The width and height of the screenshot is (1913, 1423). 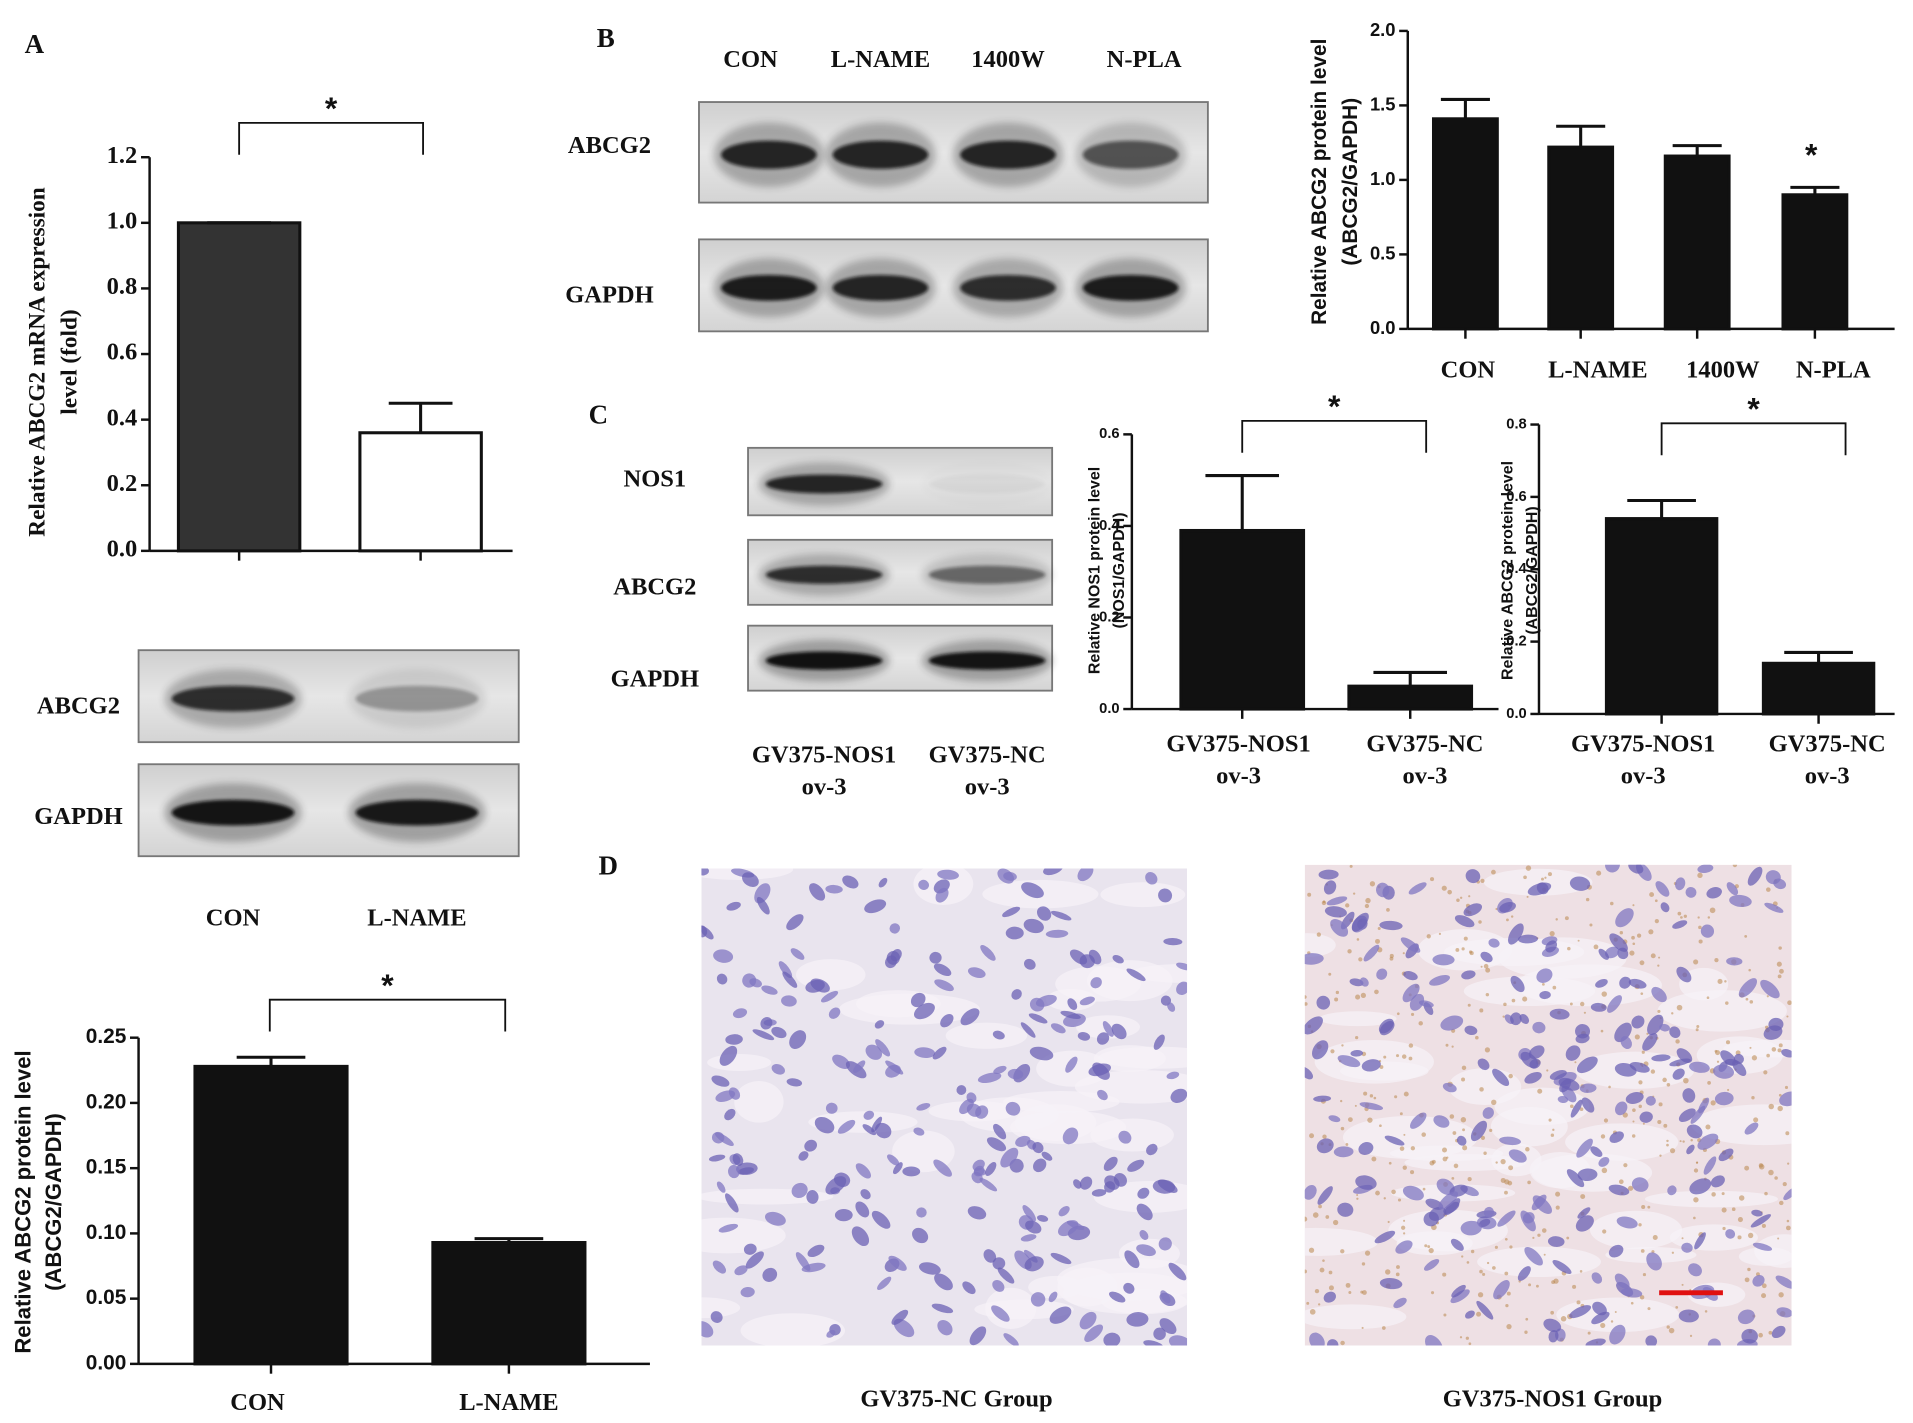 What do you see at coordinates (956, 1398) in the screenshot?
I see `micrograph-caption: GV375-NC Group` at bounding box center [956, 1398].